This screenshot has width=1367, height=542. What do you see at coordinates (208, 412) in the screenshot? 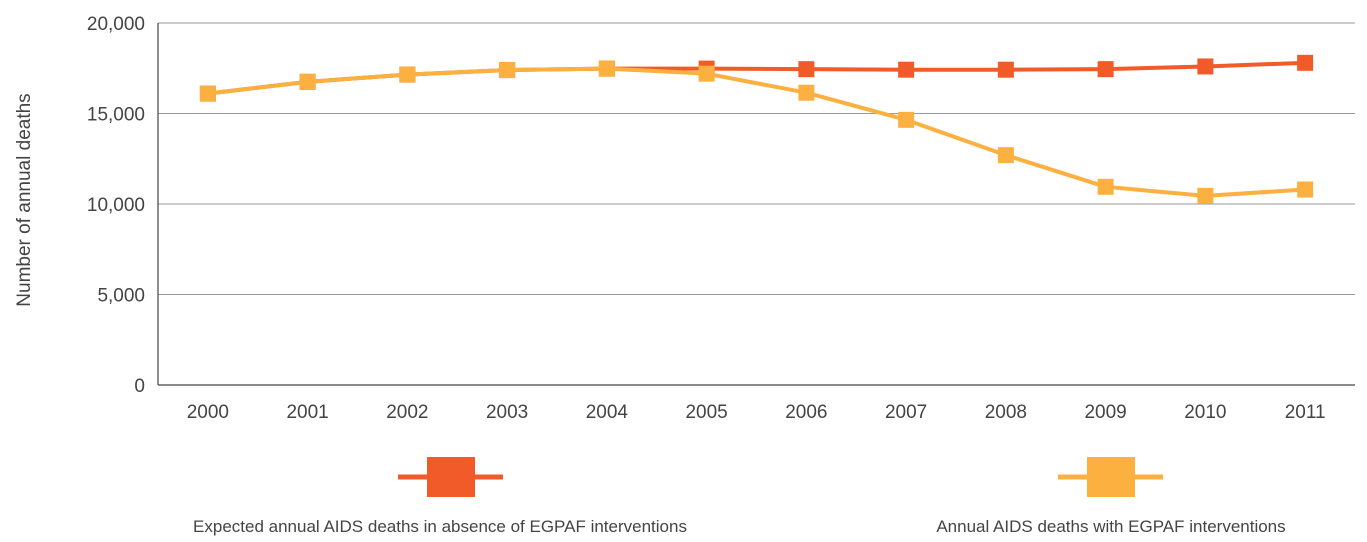
I see `x-tick-label: 2000` at bounding box center [208, 412].